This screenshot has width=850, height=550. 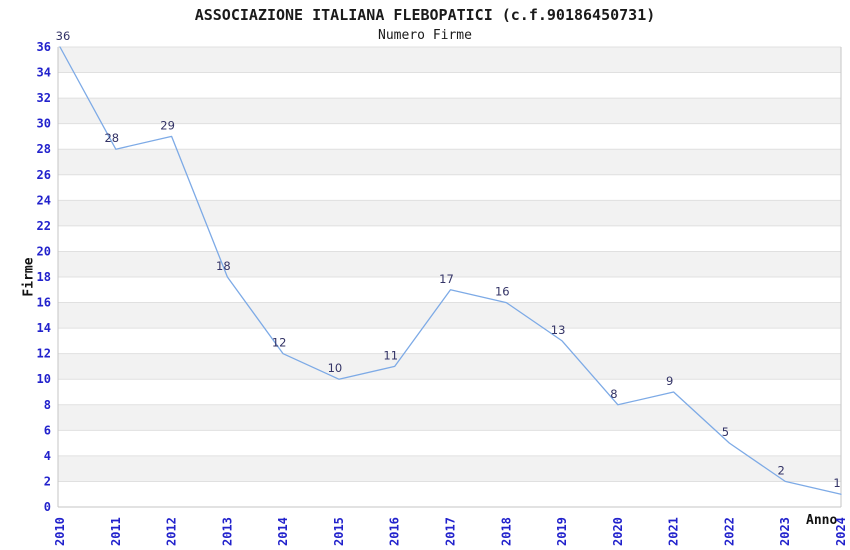 What do you see at coordinates (618, 531) in the screenshot?
I see `x-tick-label: 2020` at bounding box center [618, 531].